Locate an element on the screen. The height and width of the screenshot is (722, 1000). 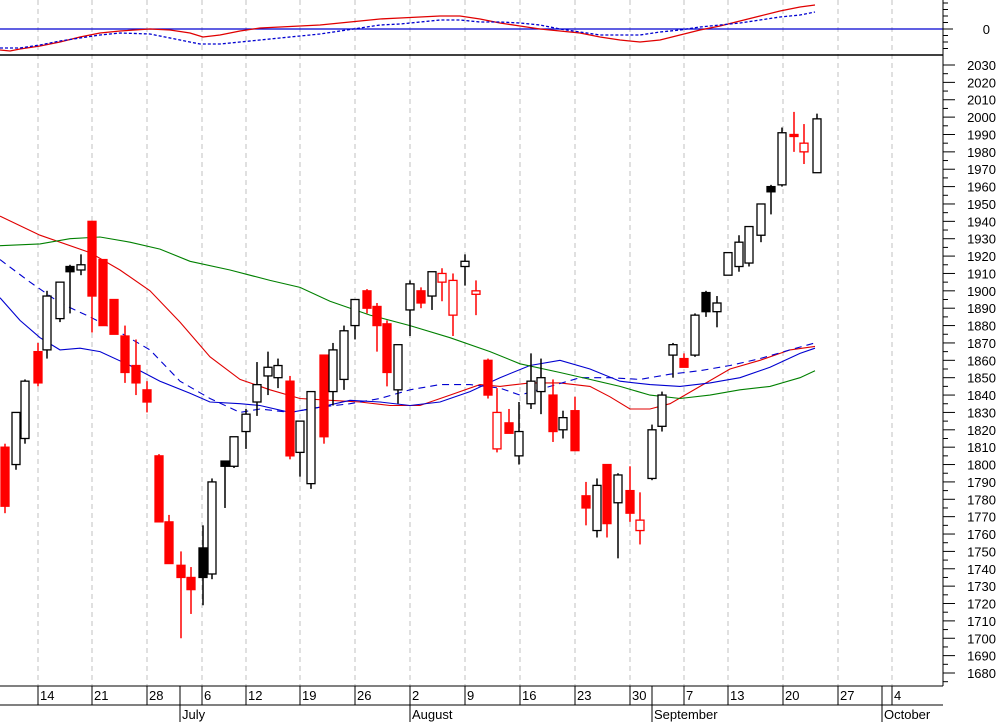
price-label: 1710 is located at coordinates (981, 621).